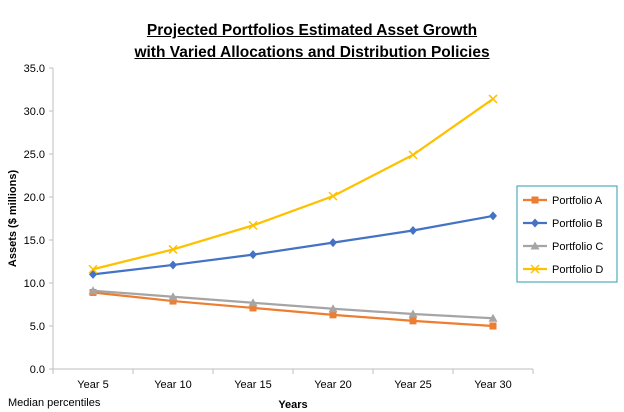  What do you see at coordinates (333, 385) in the screenshot?
I see `x-tick-label: Year 20` at bounding box center [333, 385].